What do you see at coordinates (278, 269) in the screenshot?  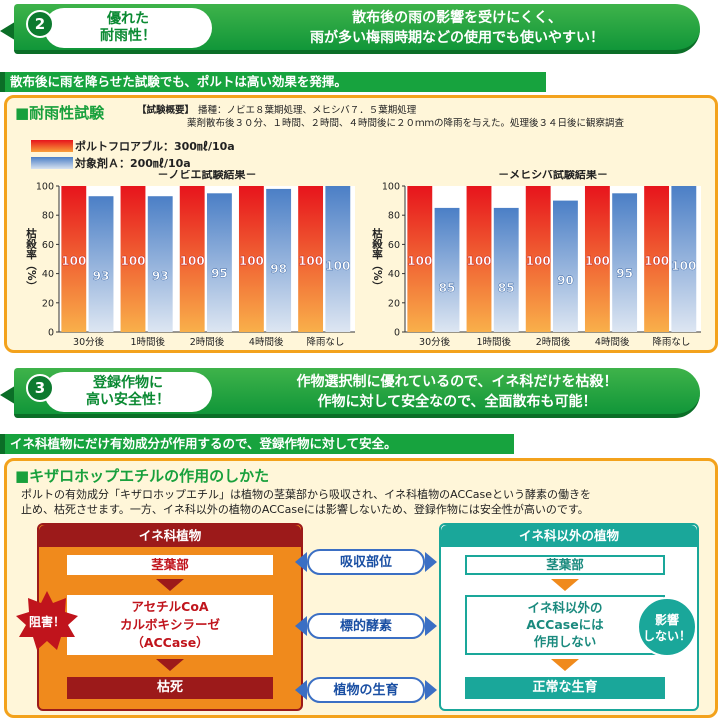 I see `bar-value-label: 98` at bounding box center [278, 269].